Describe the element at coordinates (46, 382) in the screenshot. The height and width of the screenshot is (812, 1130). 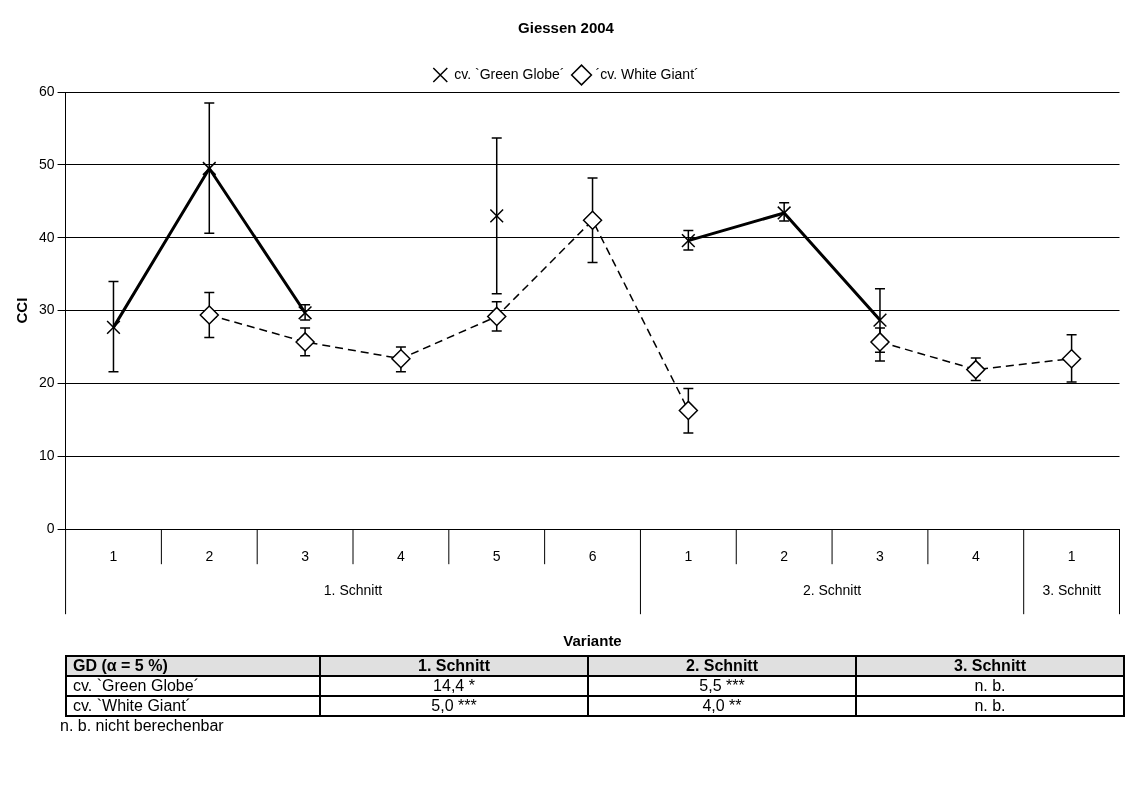
I see `y-tick-label: 20` at that location.